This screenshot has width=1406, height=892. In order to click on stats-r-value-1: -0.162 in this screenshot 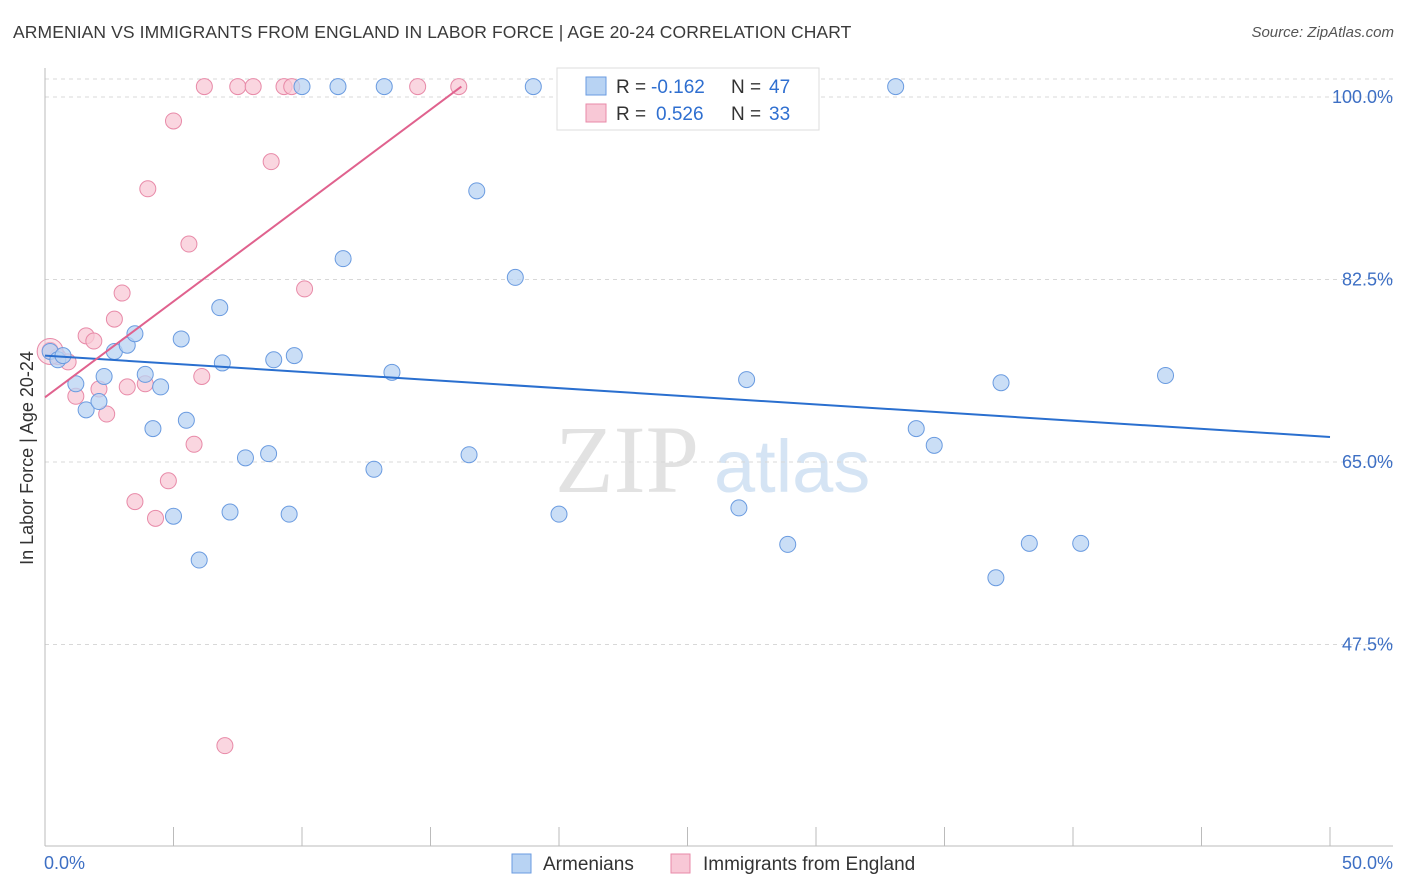, I will do `click(678, 87)`.